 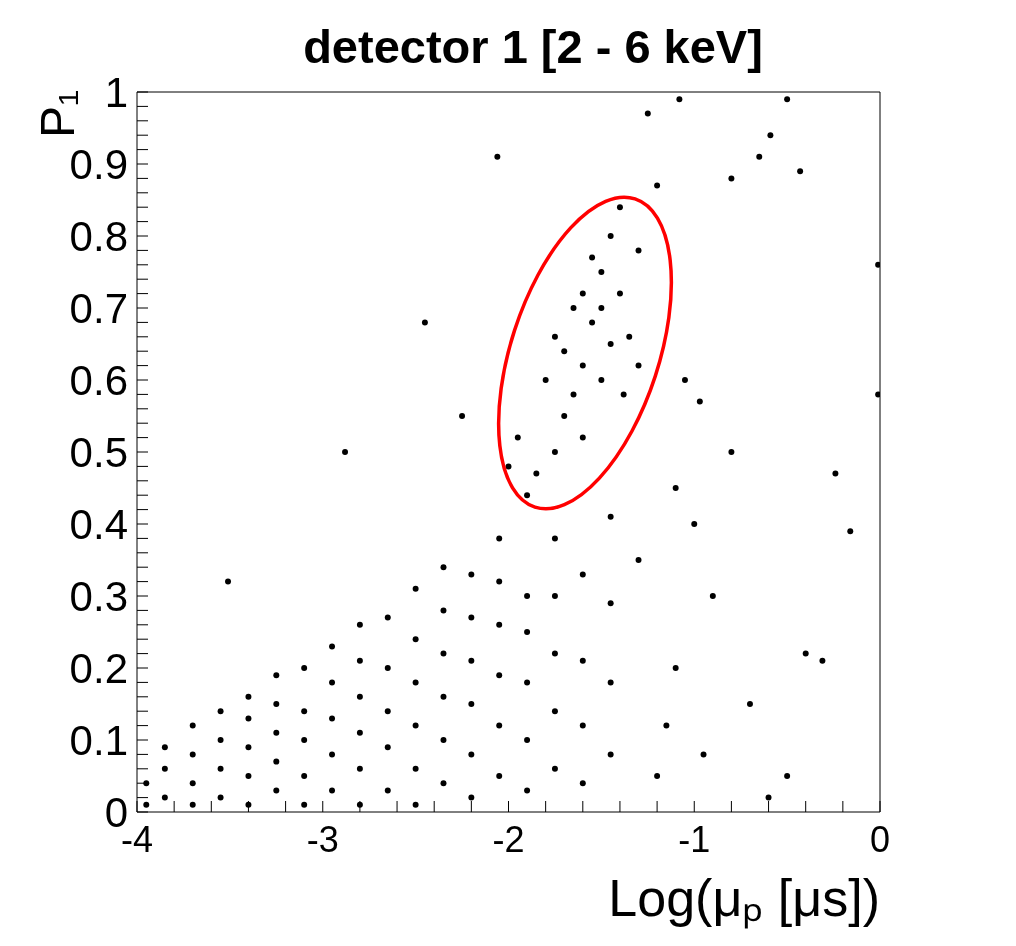 What do you see at coordinates (98, 740) in the screenshot?
I see `y-tick-label: 0.1` at bounding box center [98, 740].